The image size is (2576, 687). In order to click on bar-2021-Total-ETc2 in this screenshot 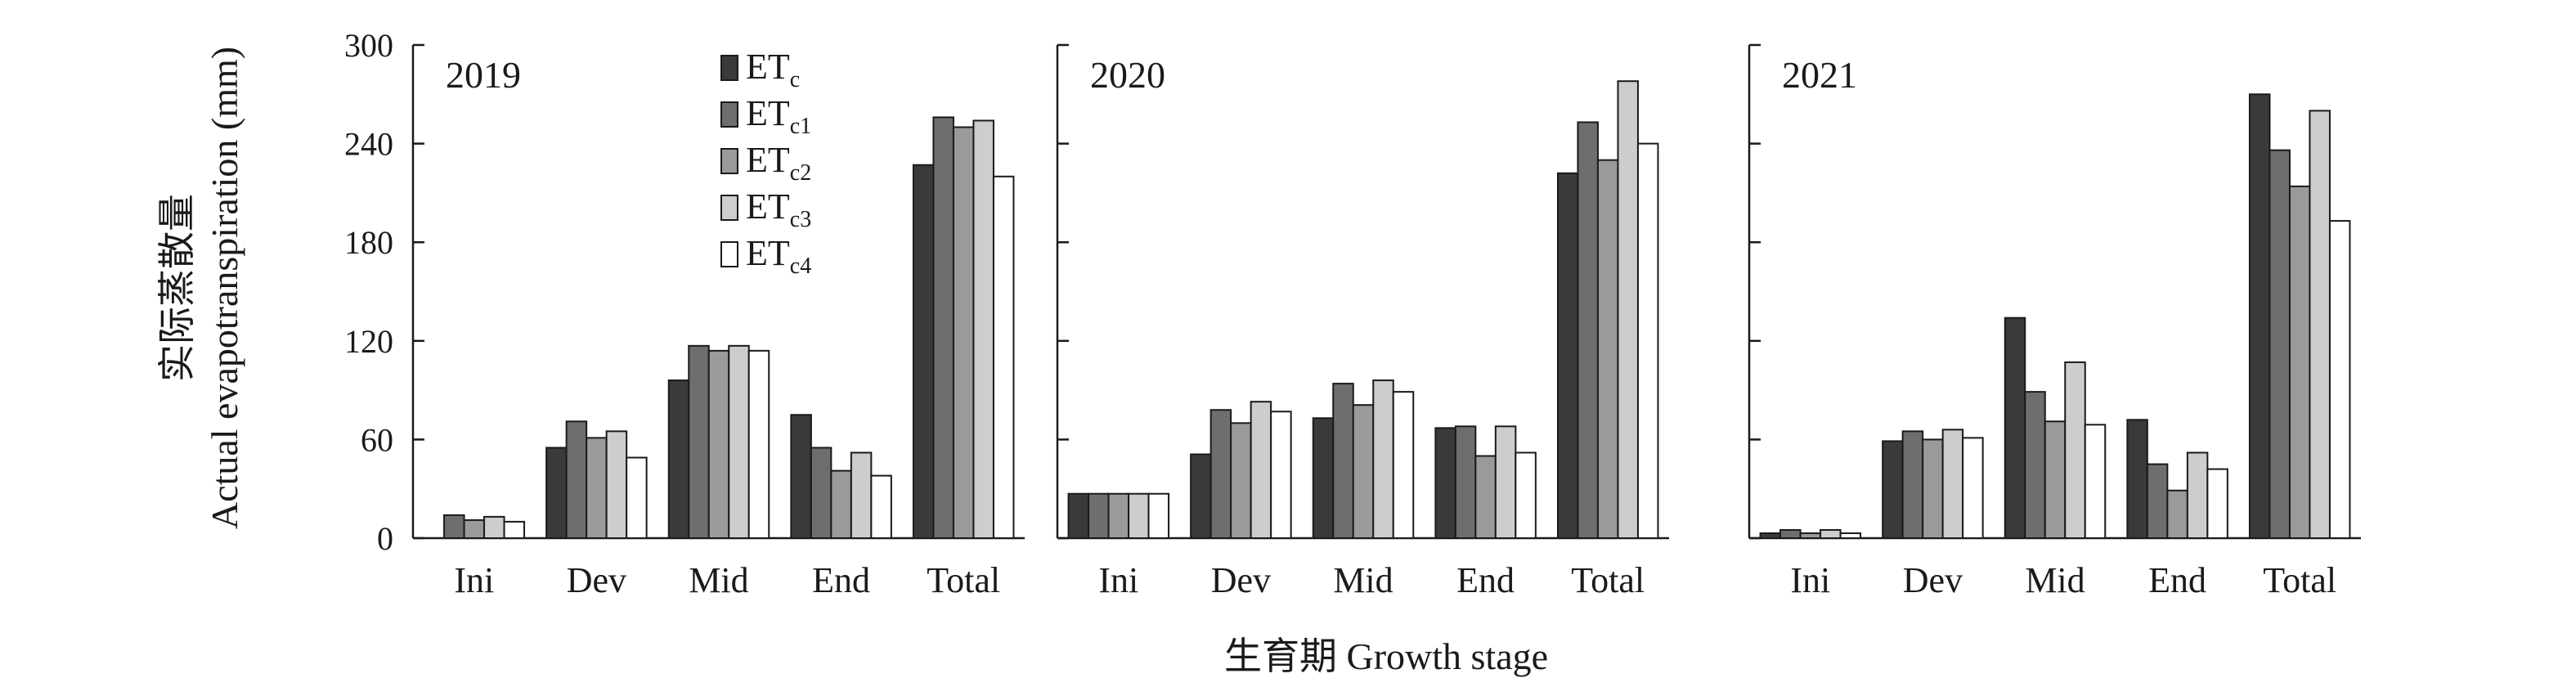, I will do `click(2299, 362)`.